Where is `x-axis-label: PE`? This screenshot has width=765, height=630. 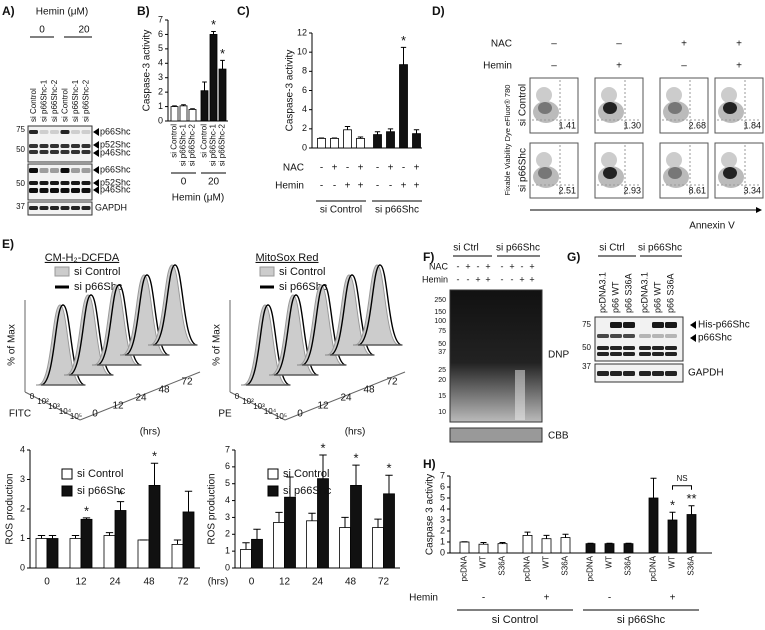
x-axis-label: PE is located at coordinates (225, 414).